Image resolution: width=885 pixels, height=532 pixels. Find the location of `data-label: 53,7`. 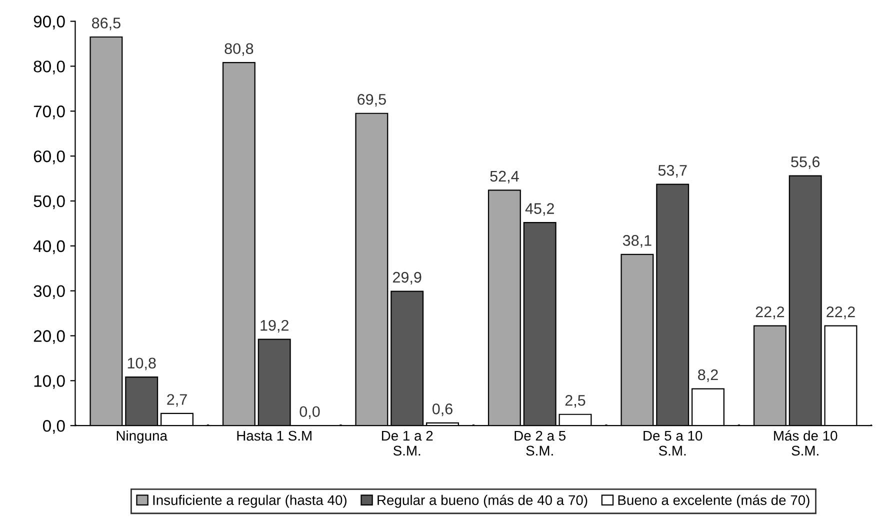

data-label: 53,7 is located at coordinates (672, 171).